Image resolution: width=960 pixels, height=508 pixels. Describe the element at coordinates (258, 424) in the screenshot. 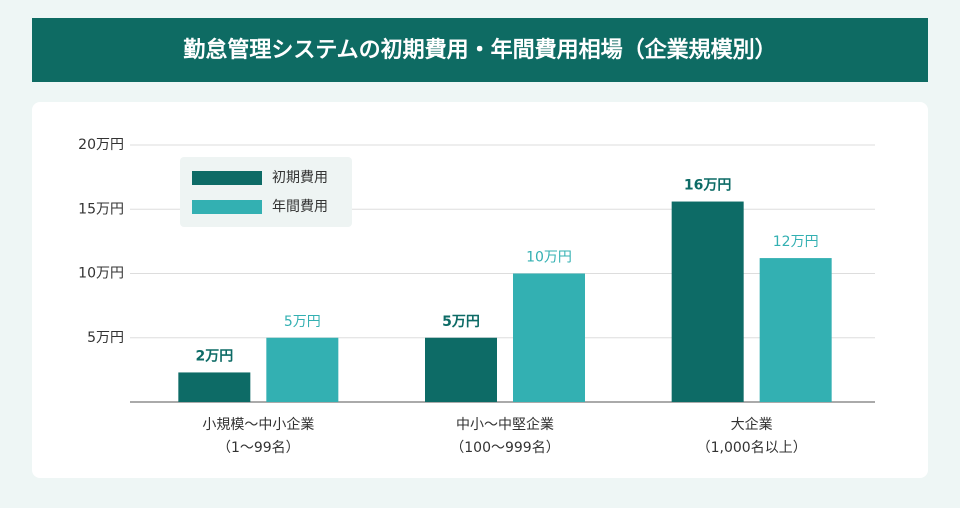

I see `x-tick-label: 小規模～中小企業` at that location.